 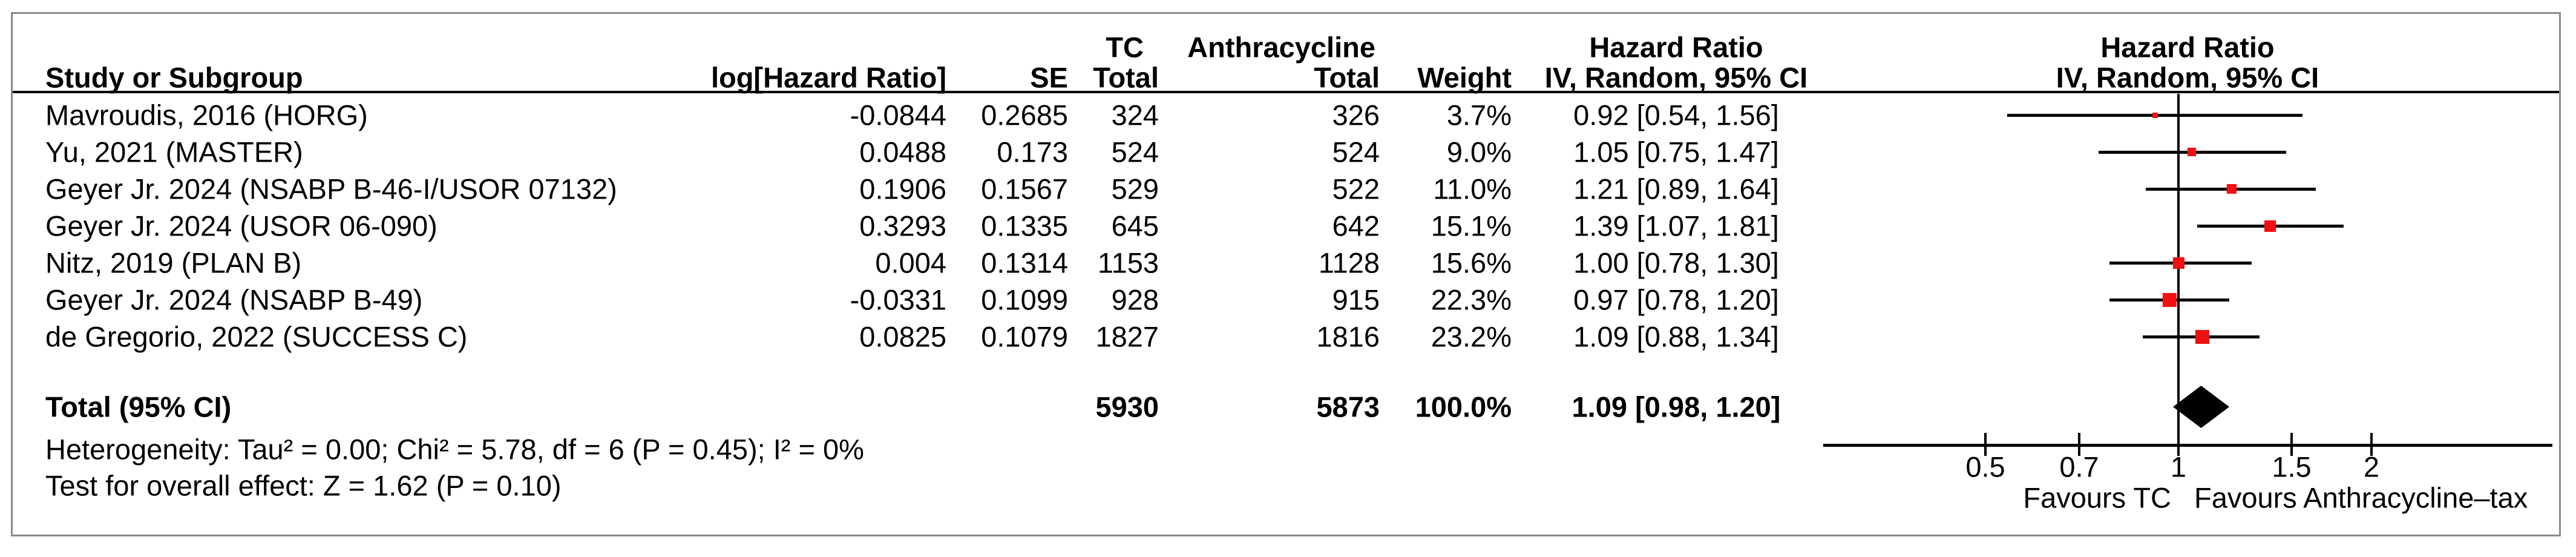 What do you see at coordinates (902, 336) in the screenshot?
I see `study-log-hr: 0.0825` at bounding box center [902, 336].